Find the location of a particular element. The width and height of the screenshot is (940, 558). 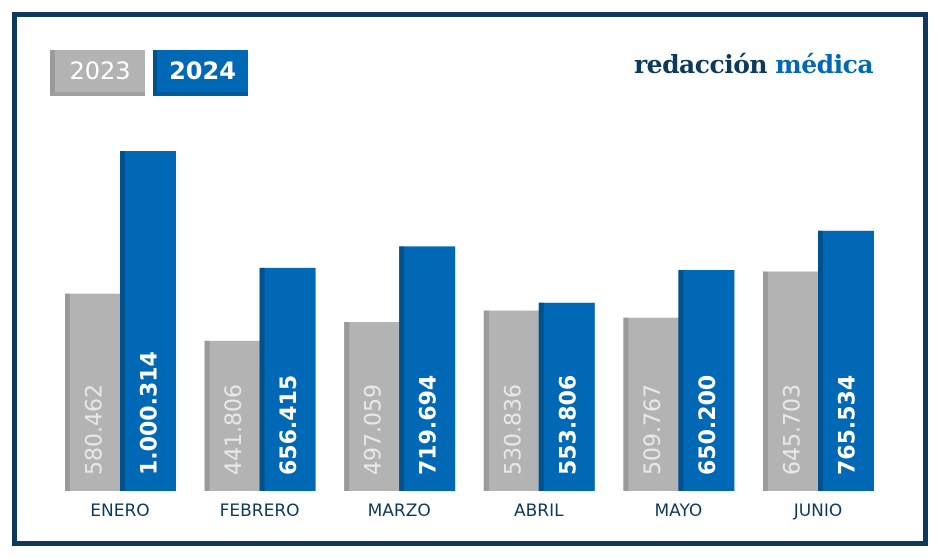

bar-2024-febrero is located at coordinates (287, 379).